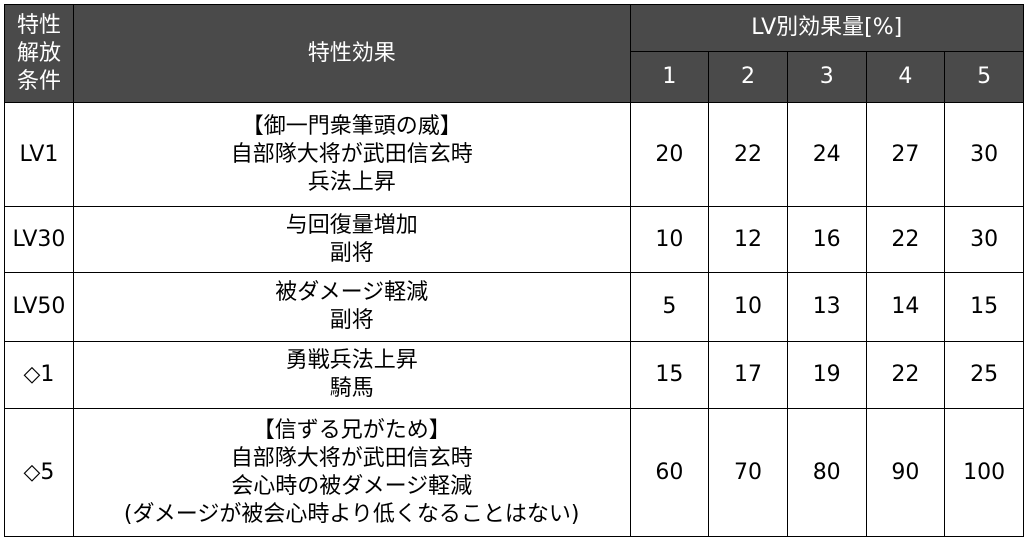 The height and width of the screenshot is (543, 1024). What do you see at coordinates (669, 307) in the screenshot?
I see `value-cell: 5` at bounding box center [669, 307].